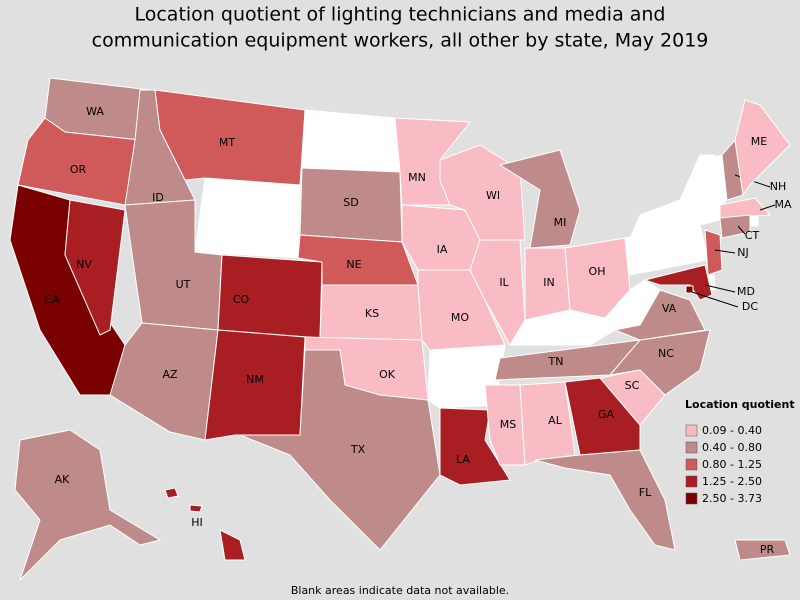 The image size is (800, 600). I want to click on state-label: OR, so click(78, 169).